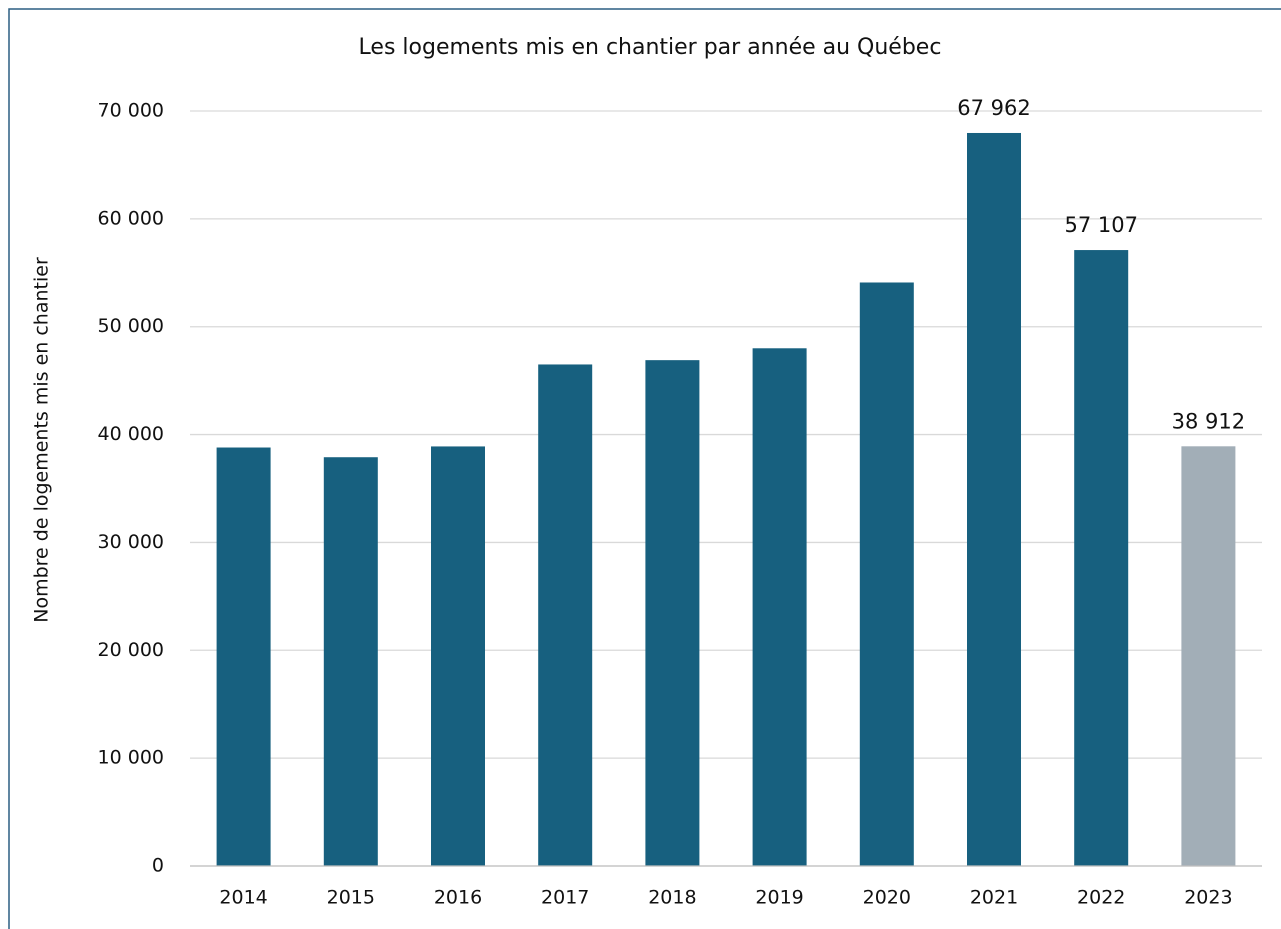 The height and width of the screenshot is (929, 1281). I want to click on x-tick-label: 2016, so click(458, 898).